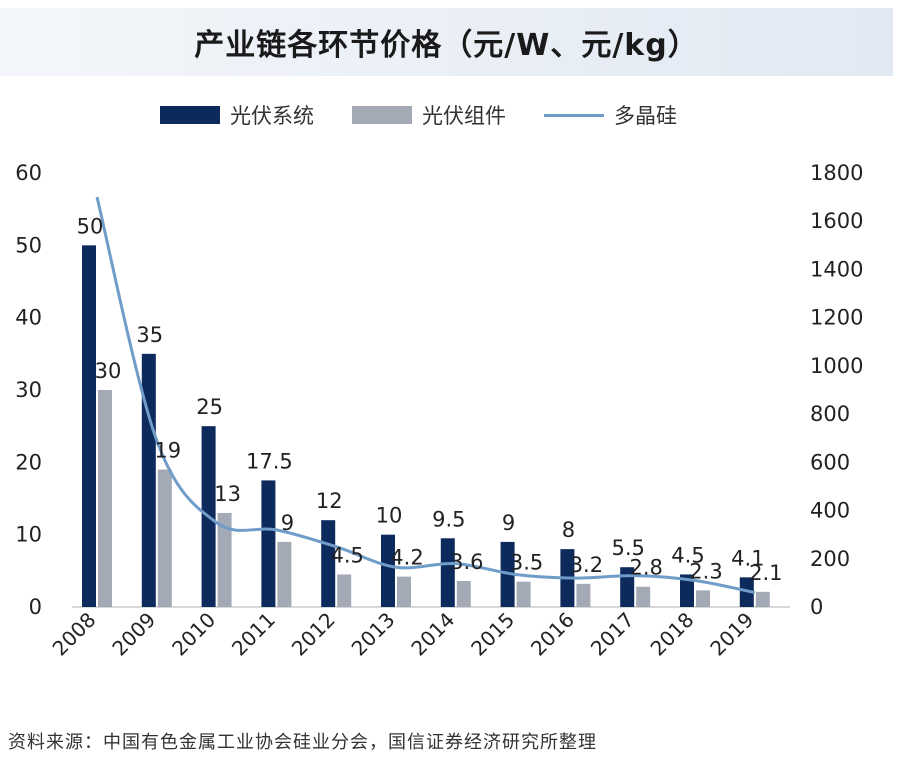 This screenshot has width=900, height=768. Describe the element at coordinates (703, 598) in the screenshot. I see `bar-module-2018` at that location.